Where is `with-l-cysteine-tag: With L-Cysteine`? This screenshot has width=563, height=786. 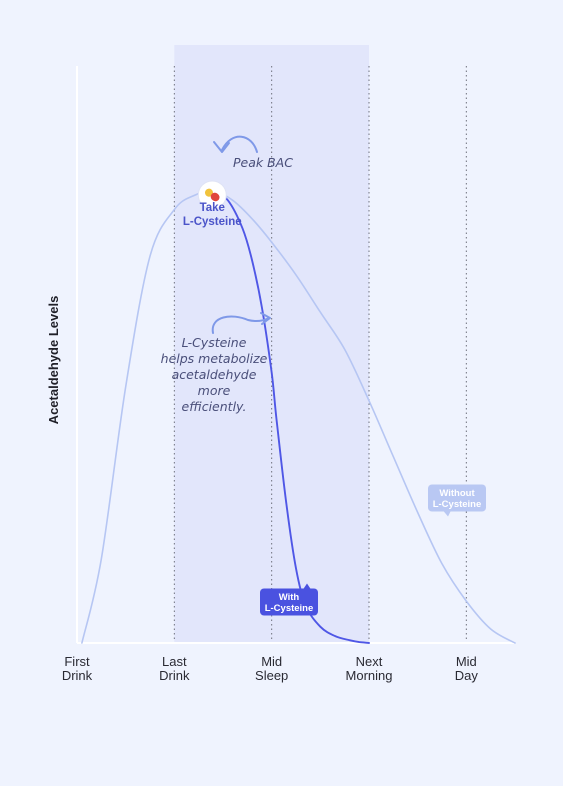 with-l-cysteine-tag: With L-Cysteine is located at coordinates (289, 599).